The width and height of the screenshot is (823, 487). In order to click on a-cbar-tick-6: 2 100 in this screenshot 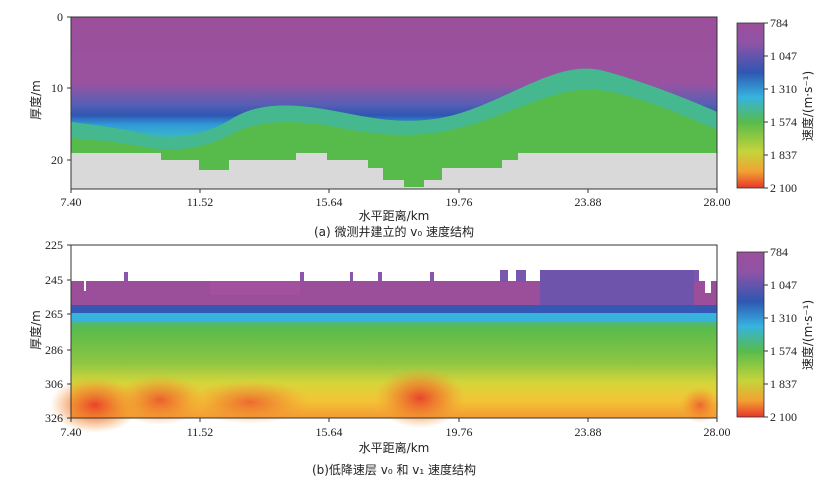, I will do `click(783, 188)`.